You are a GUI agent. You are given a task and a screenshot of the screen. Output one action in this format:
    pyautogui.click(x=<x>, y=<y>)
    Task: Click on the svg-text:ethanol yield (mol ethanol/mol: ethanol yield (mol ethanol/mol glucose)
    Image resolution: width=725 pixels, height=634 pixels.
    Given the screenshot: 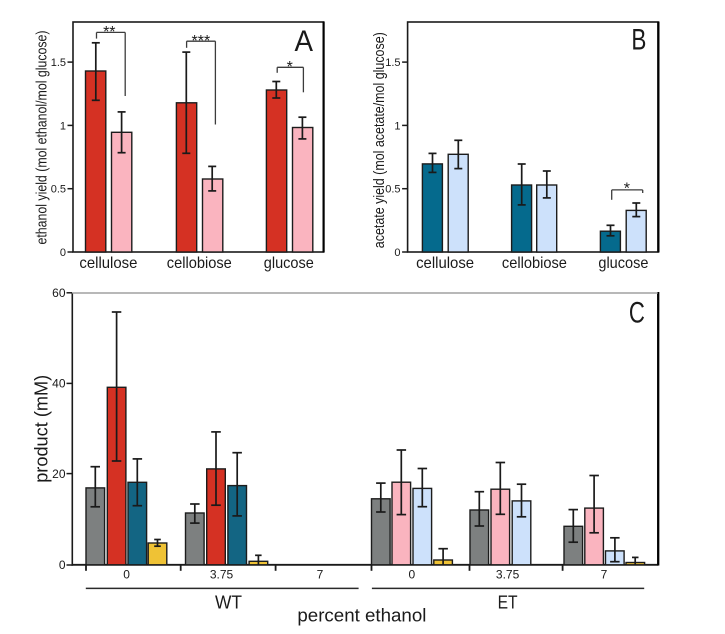 What is the action you would take?
    pyautogui.click(x=41, y=137)
    